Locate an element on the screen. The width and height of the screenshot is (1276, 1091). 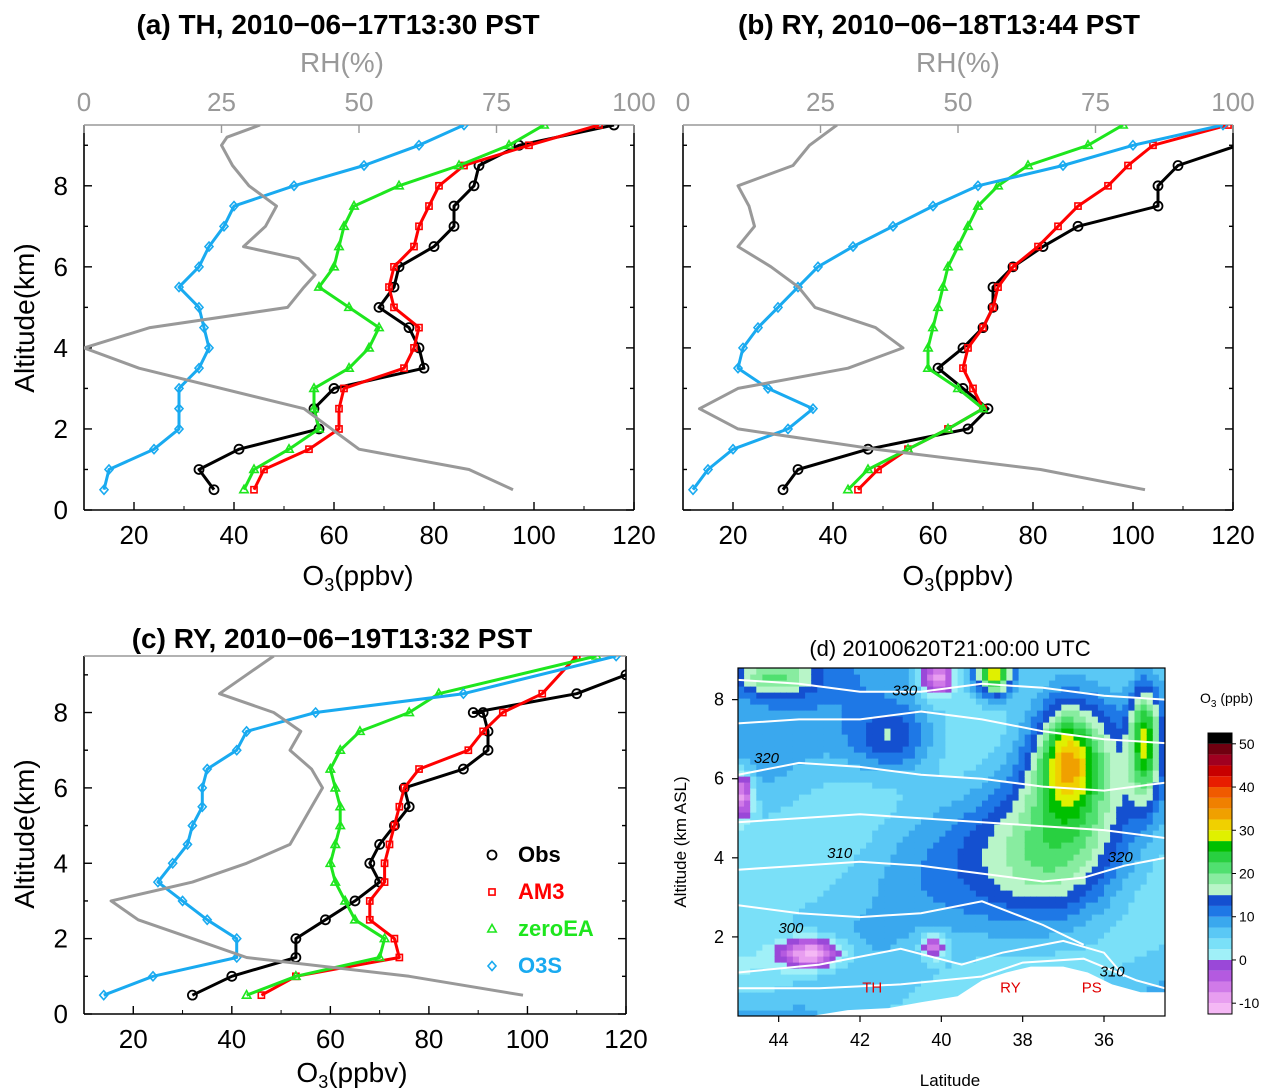
panel-b-series-o3s-point is located at coordinates (1133, 145).